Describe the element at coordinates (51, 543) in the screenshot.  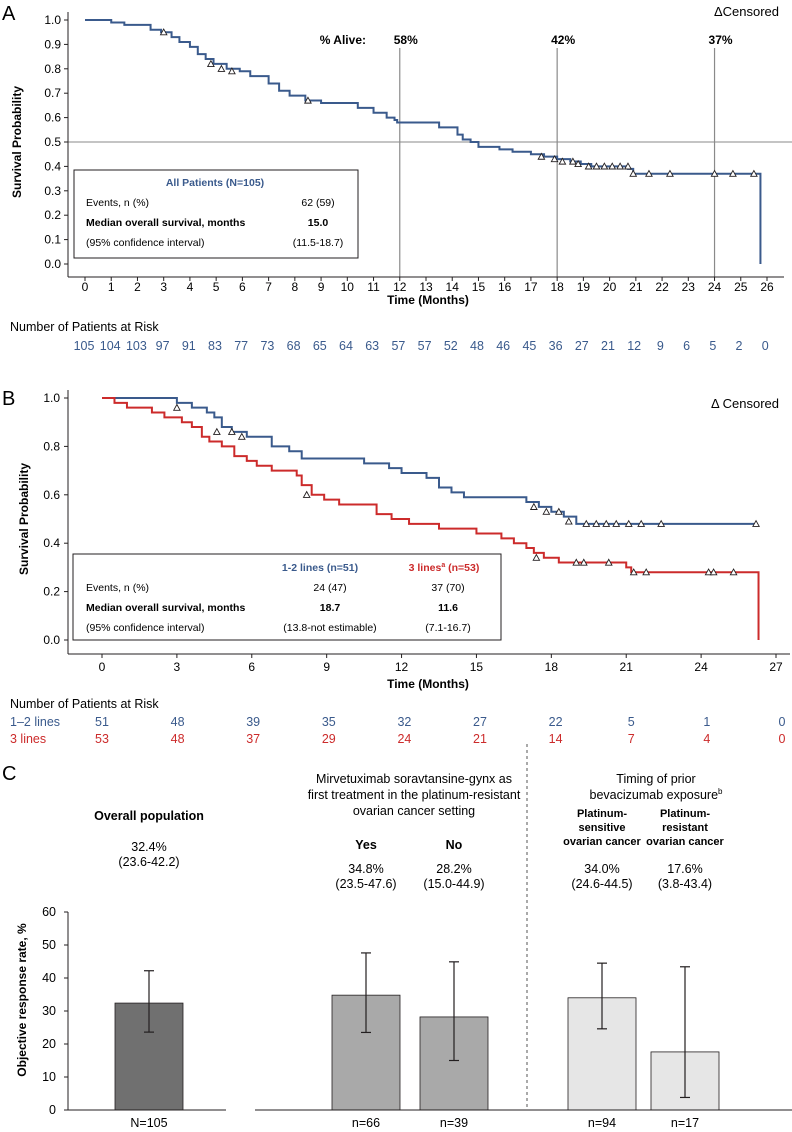
I see `y-tick-label-b: 0.4` at that location.